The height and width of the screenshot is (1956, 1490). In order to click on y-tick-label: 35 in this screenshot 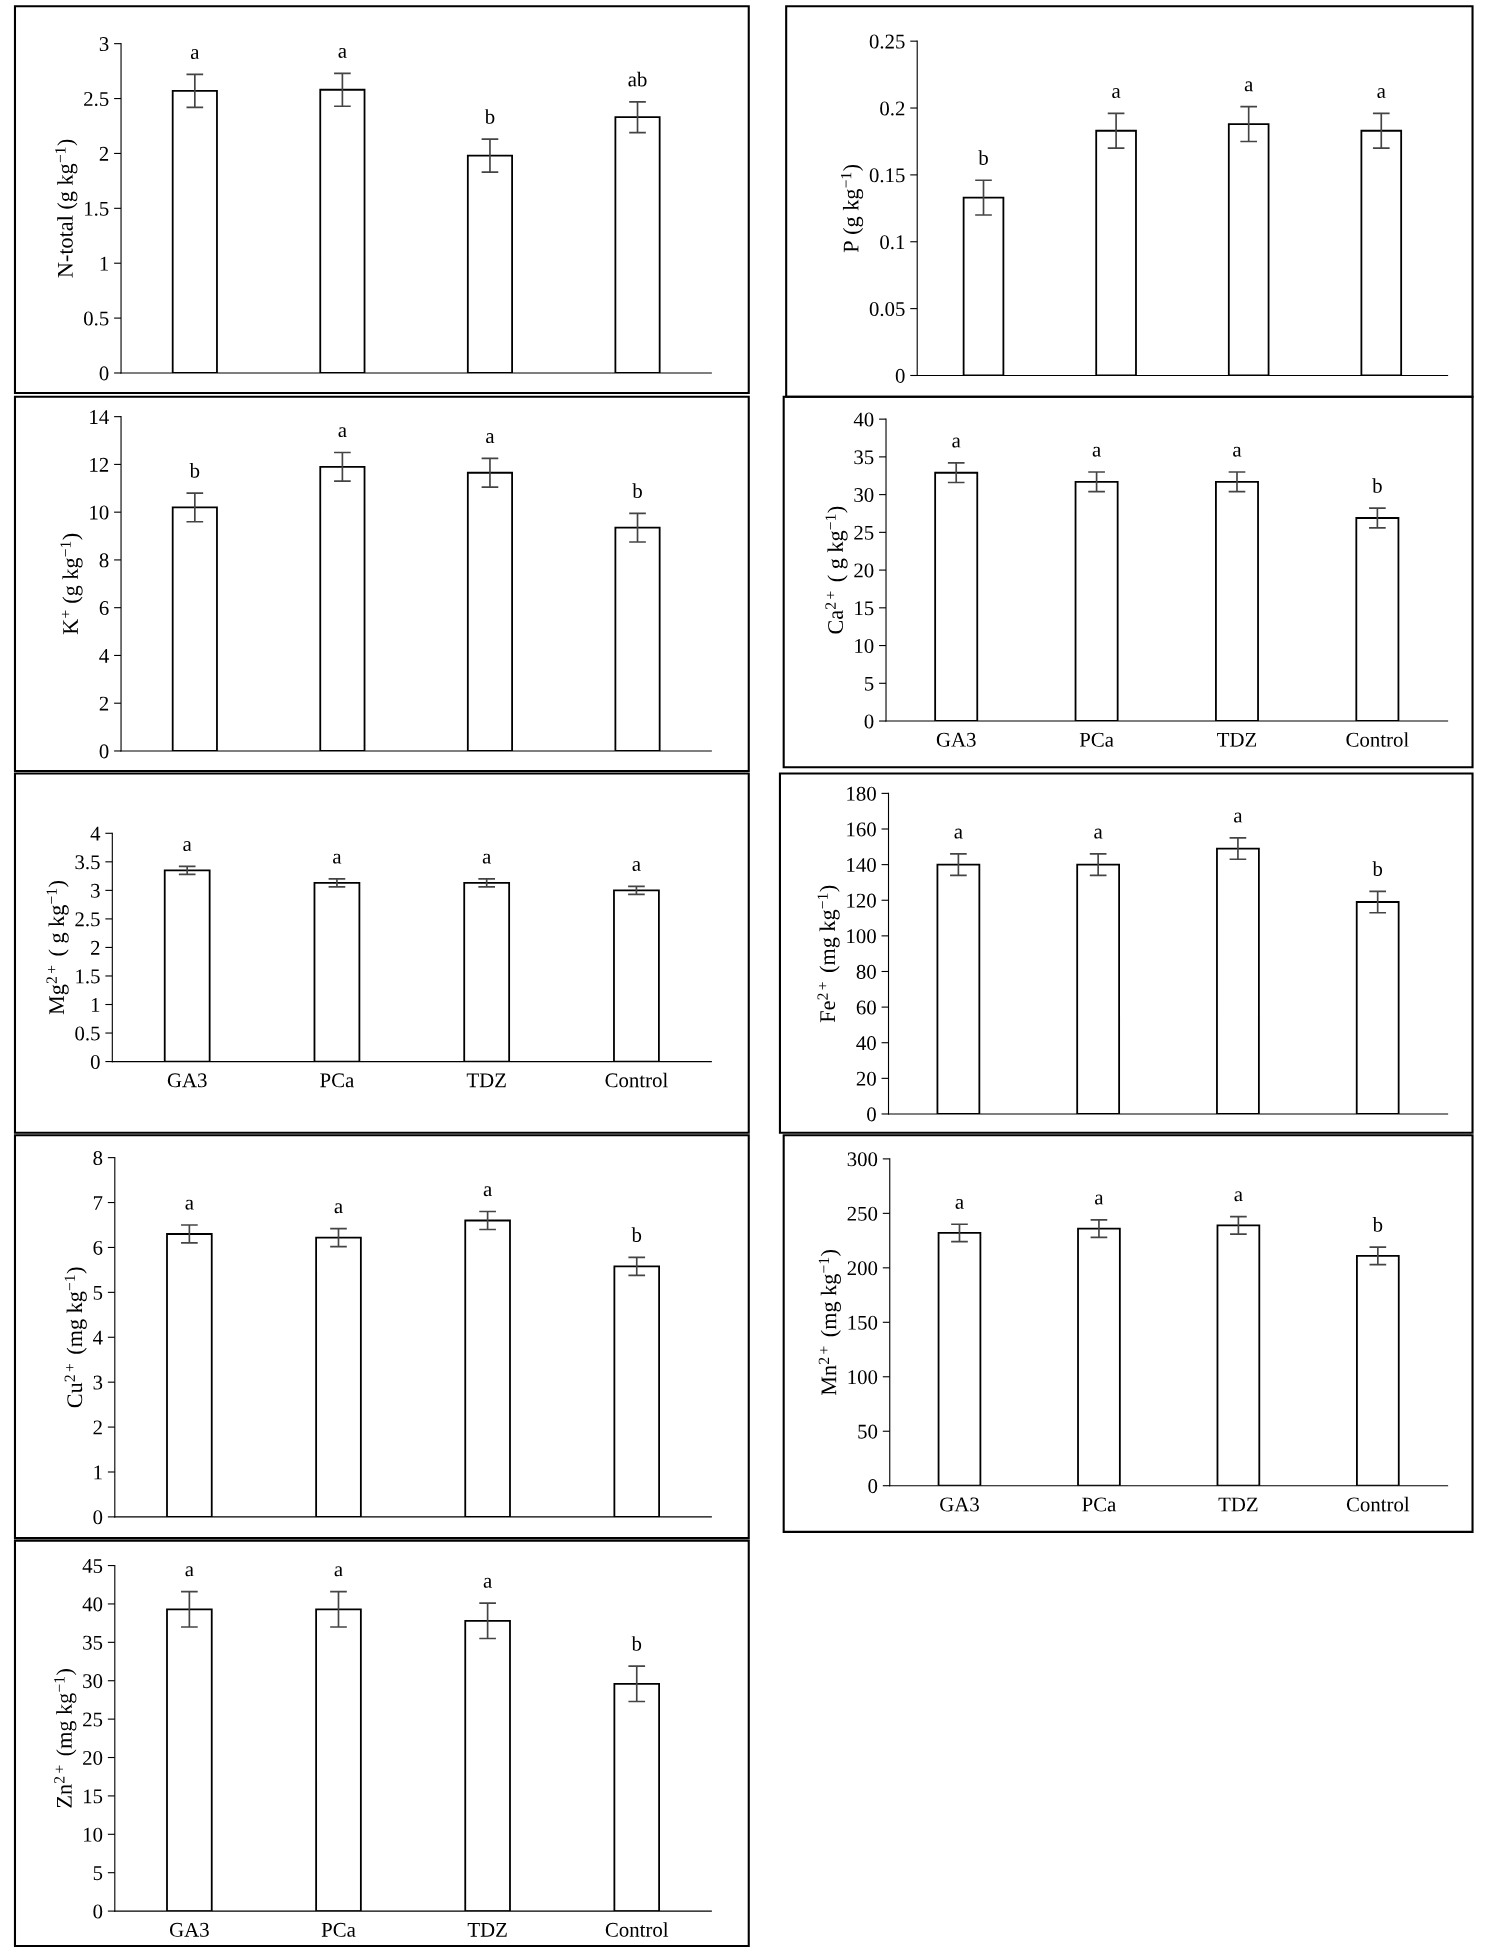, I will do `click(864, 457)`.